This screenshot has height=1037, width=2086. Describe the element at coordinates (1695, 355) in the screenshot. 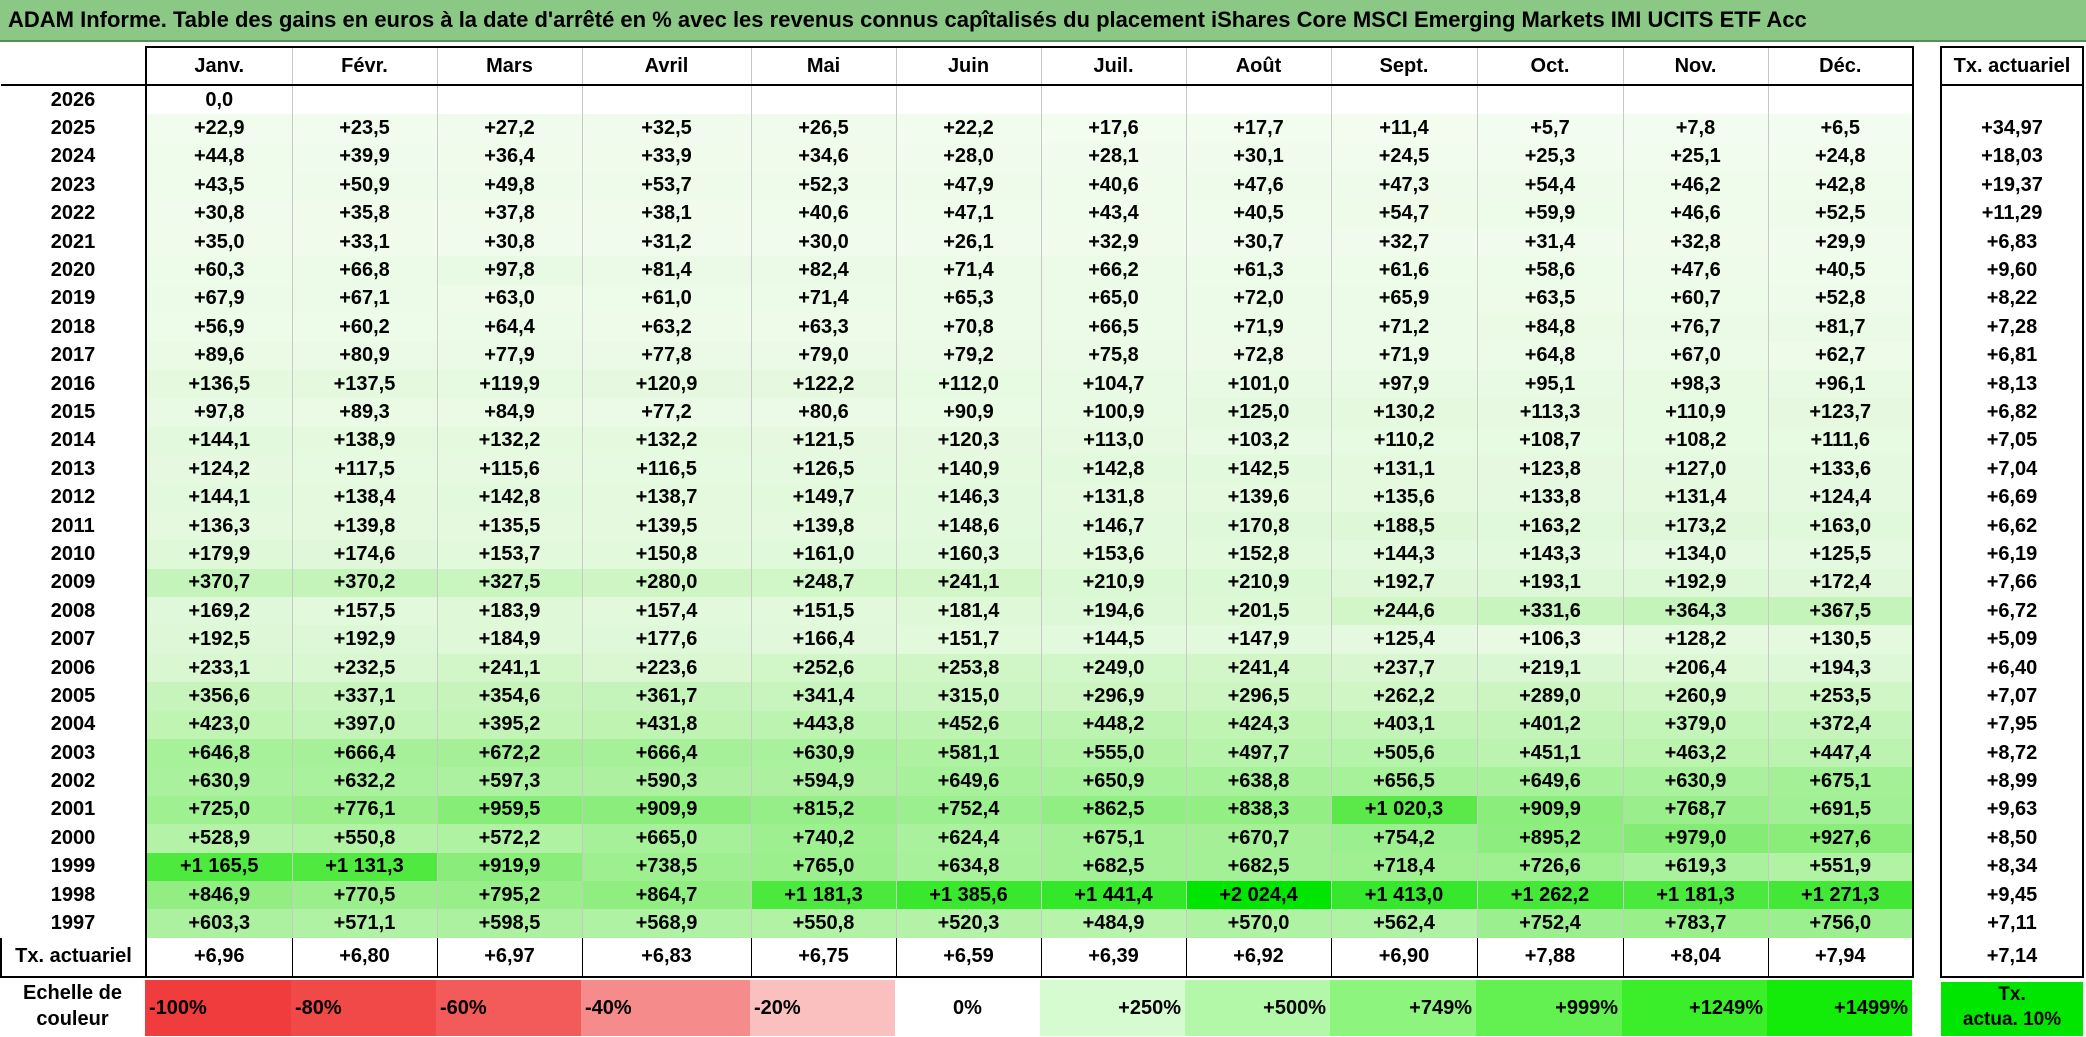

I see `gain-cell: +67,0` at that location.